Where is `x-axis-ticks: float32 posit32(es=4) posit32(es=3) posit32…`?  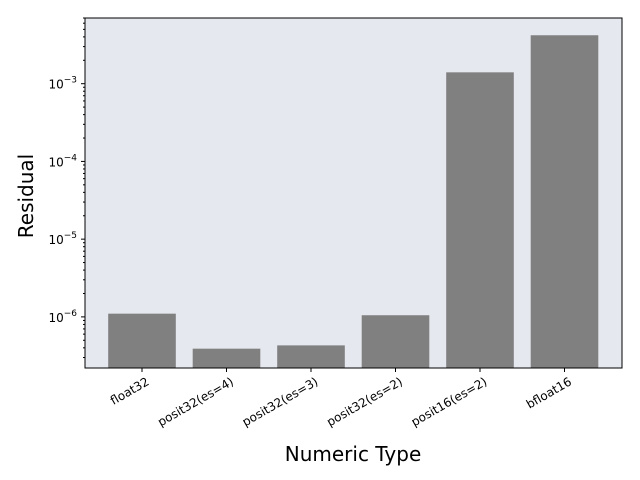
x-axis-ticks: float32 posit32(es=4) posit32(es=3) posit32… is located at coordinates (341, 398).